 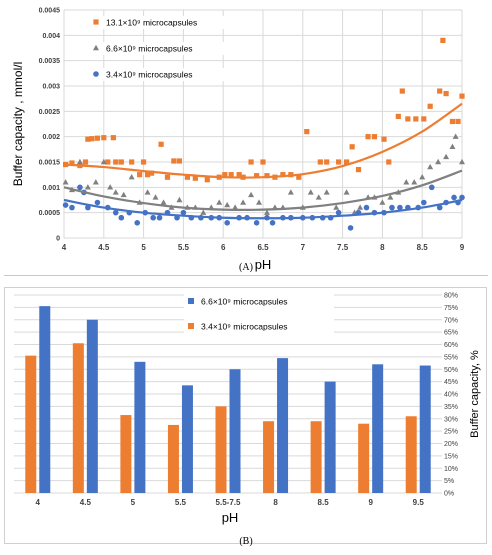 What do you see at coordinates (451, 357) in the screenshot?
I see `y-tick-label: 55%` at bounding box center [451, 357].